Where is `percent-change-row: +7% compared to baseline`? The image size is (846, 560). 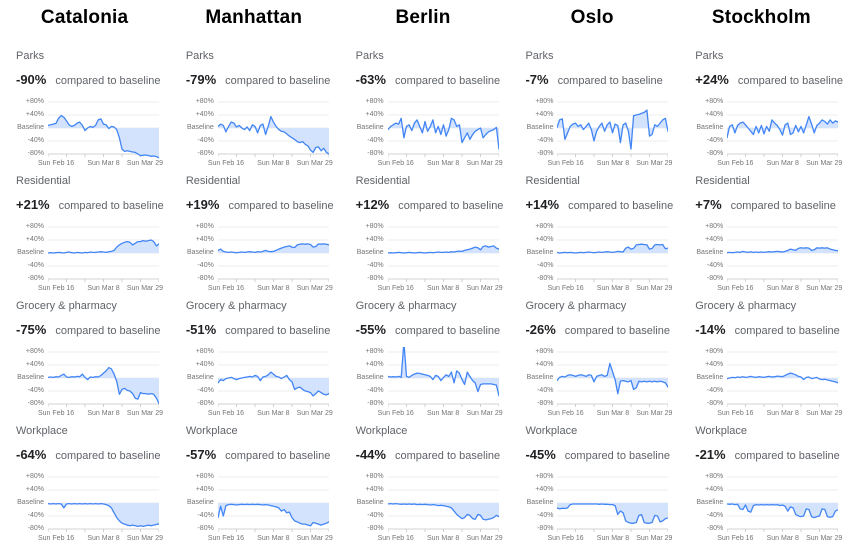 percent-change-row: +7% compared to baseline is located at coordinates (769, 205).